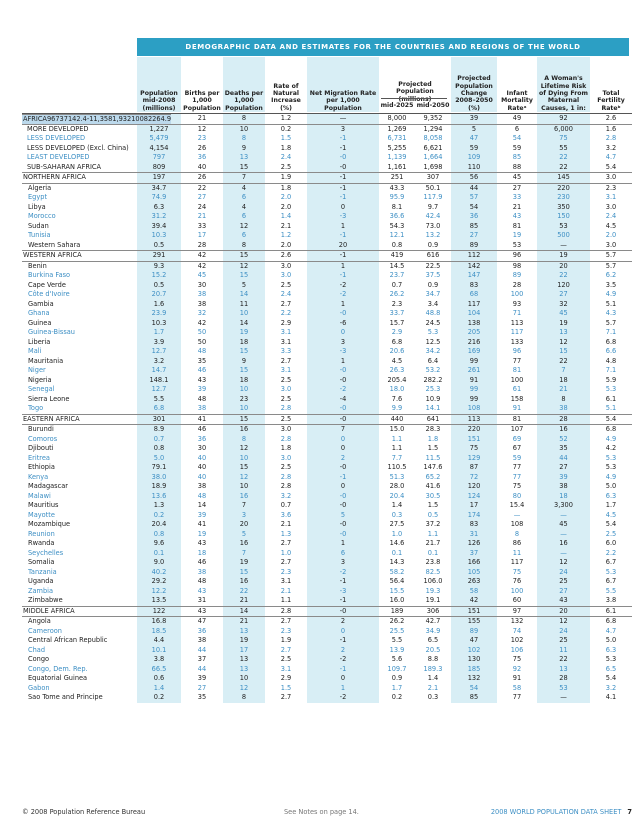  Describe the element at coordinates (159, 688) in the screenshot. I see `table-cell: 1.4` at that location.